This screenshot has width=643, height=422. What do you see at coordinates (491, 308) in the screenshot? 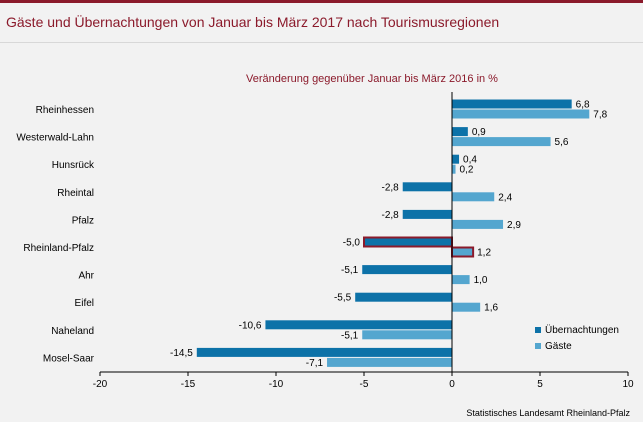
I see `data-label-gaeste-eifel: 1,6` at bounding box center [491, 308].